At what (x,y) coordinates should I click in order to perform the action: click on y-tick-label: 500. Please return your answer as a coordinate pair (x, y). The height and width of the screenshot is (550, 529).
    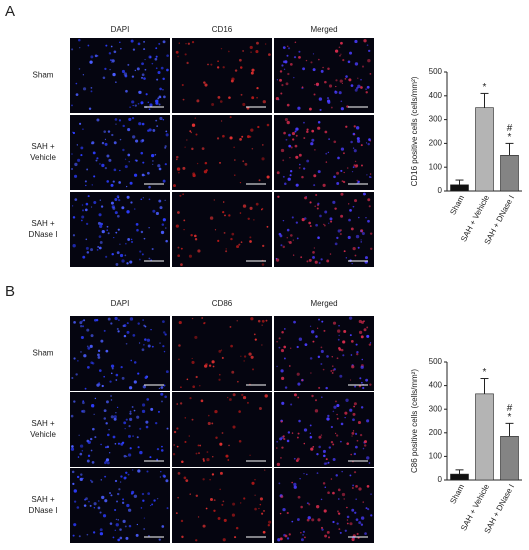
    Looking at the image, I should click on (436, 71).